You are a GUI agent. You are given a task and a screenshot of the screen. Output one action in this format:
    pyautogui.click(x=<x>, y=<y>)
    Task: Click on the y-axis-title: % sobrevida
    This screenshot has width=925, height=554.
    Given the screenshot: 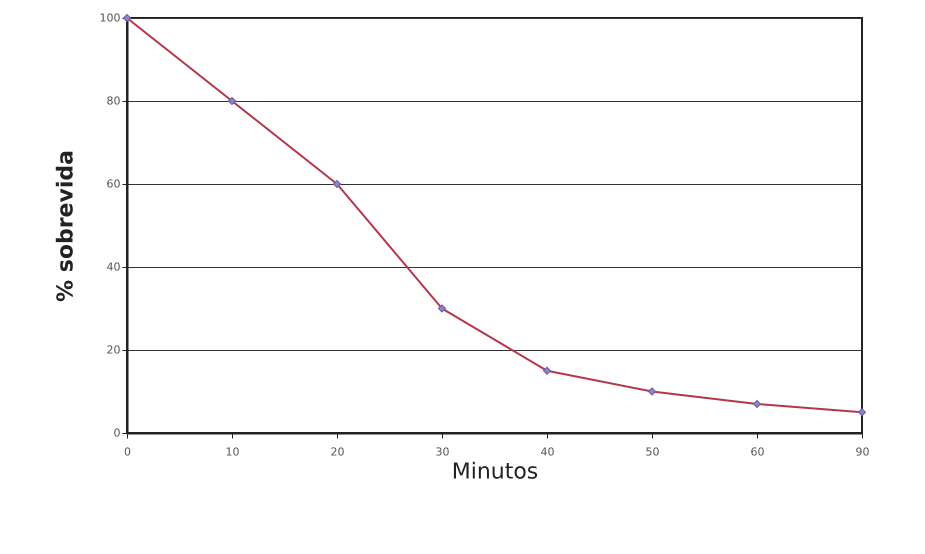 What is the action you would take?
    pyautogui.click(x=66, y=226)
    